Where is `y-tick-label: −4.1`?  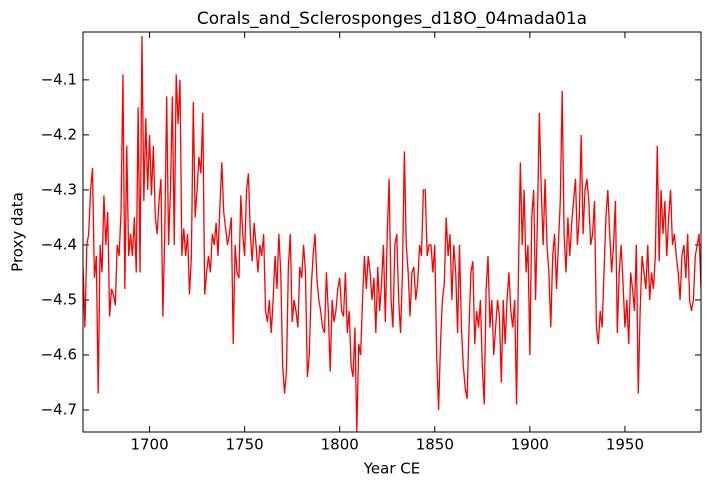 y-tick-label: −4.1 is located at coordinates (59, 79).